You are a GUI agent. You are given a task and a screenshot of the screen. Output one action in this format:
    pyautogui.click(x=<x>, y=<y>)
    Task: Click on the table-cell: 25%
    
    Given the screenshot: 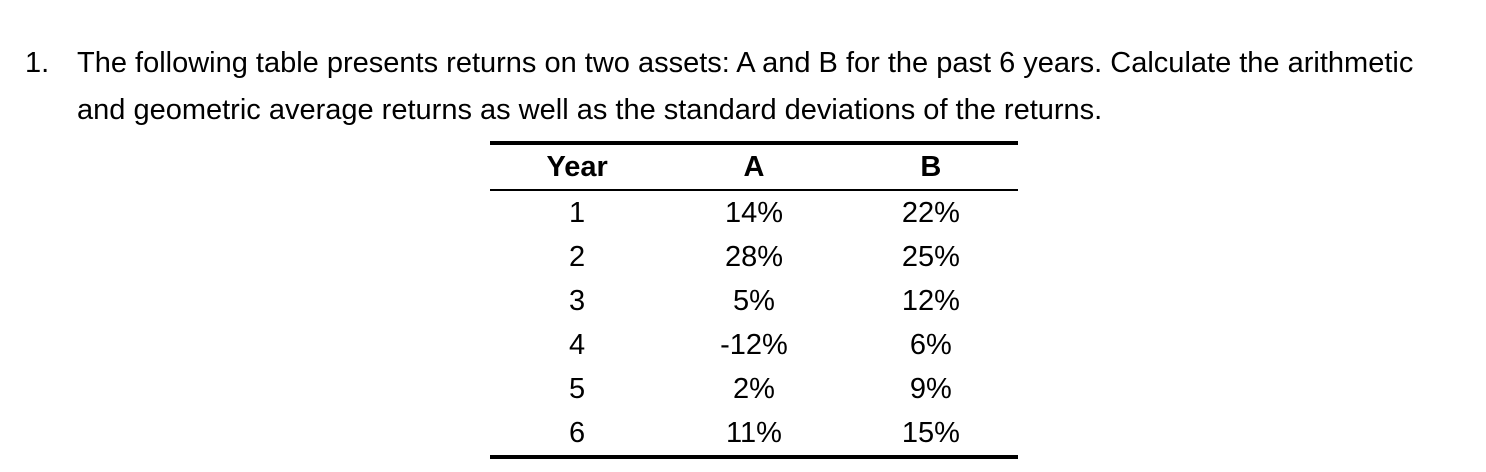 What is the action you would take?
    pyautogui.click(x=930, y=256)
    